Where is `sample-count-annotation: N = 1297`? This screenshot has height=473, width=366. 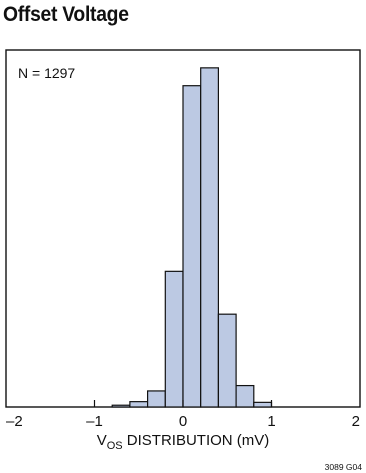 sample-count-annotation: N = 1297 is located at coordinates (46, 73).